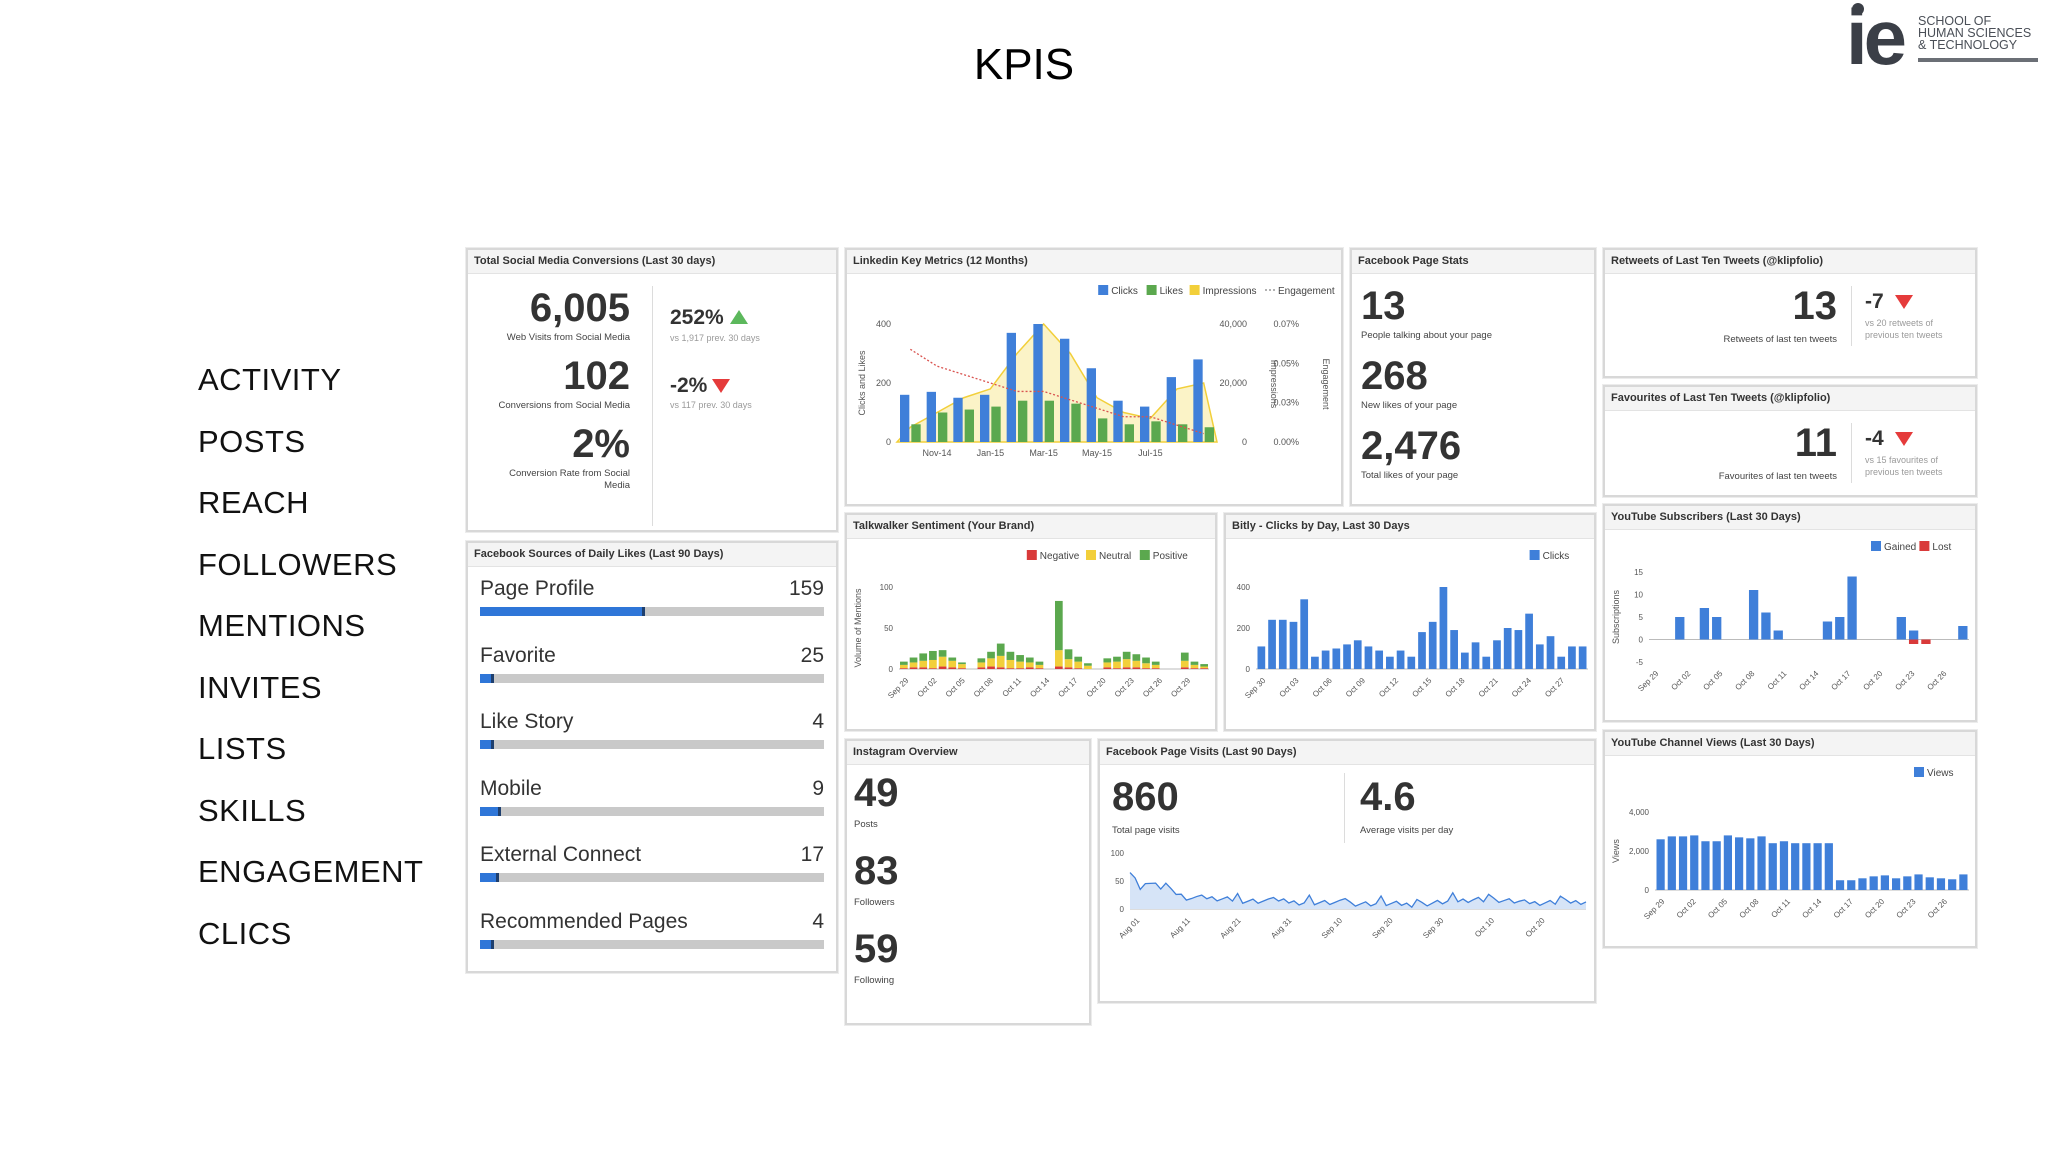  I want to click on logo-dot, so click(1858, 9).